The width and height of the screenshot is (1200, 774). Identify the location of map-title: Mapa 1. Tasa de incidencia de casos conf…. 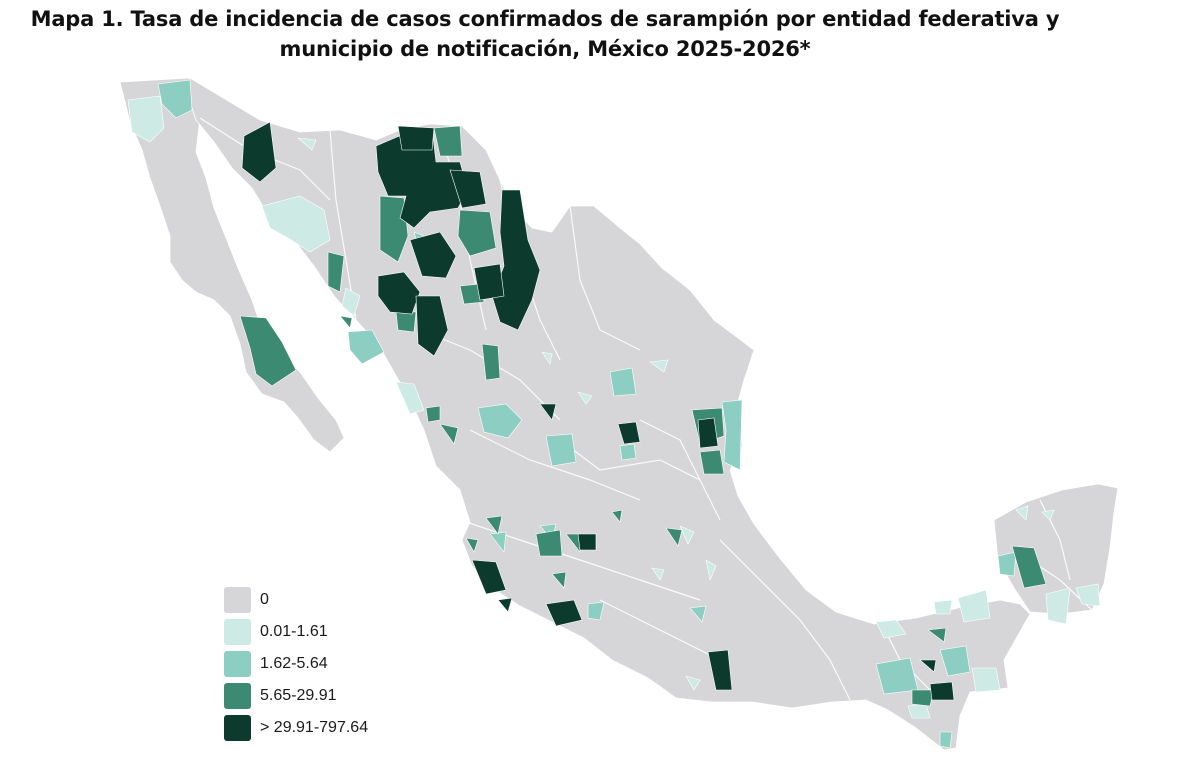
(545, 34).